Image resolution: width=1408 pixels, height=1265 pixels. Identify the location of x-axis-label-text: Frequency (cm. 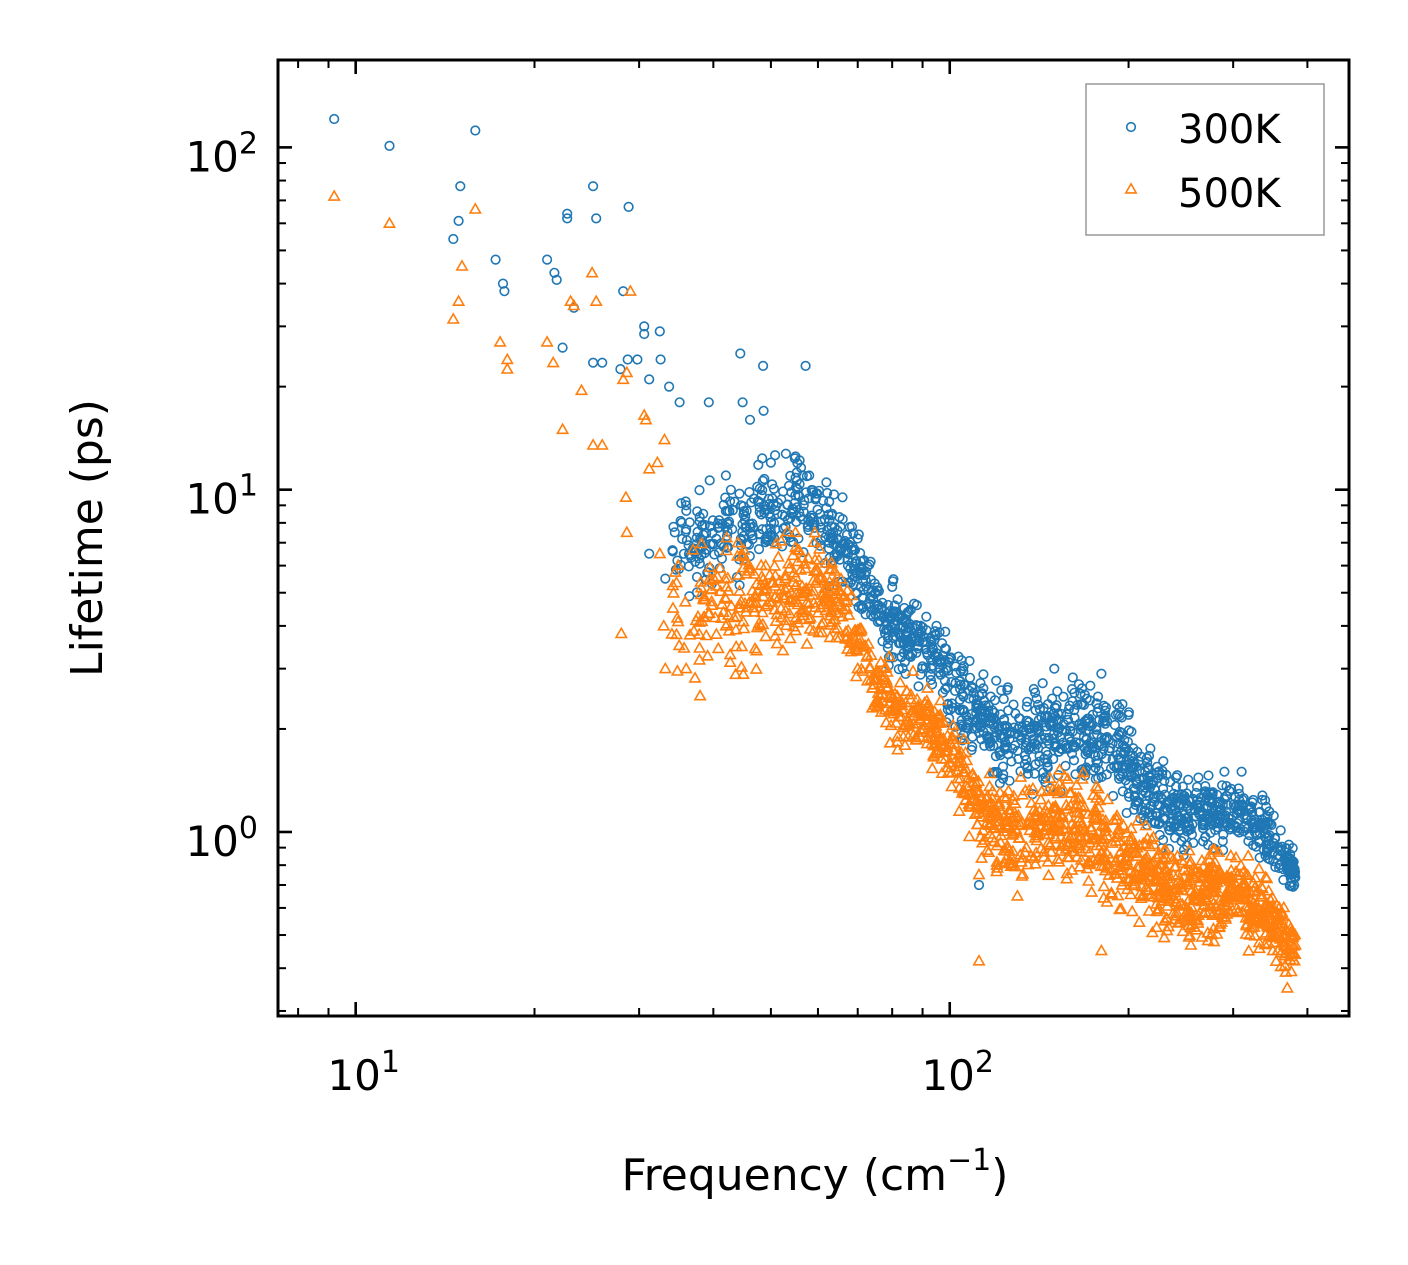
(785, 1175).